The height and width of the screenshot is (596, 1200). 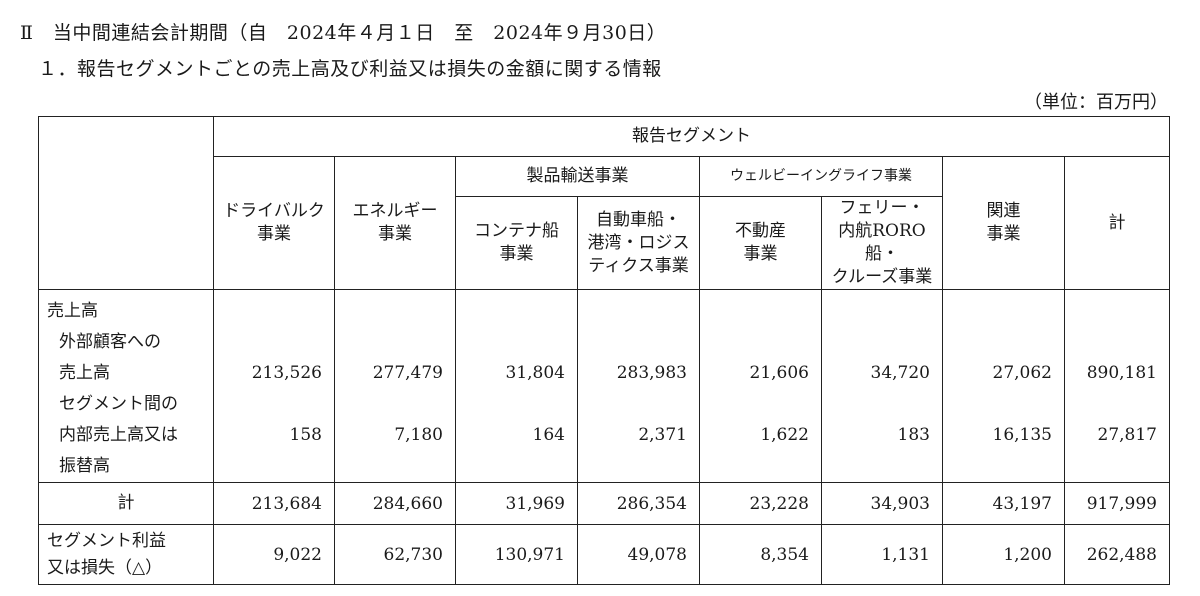 I want to click on cell-profit: 1,200, so click(x=1003, y=554).